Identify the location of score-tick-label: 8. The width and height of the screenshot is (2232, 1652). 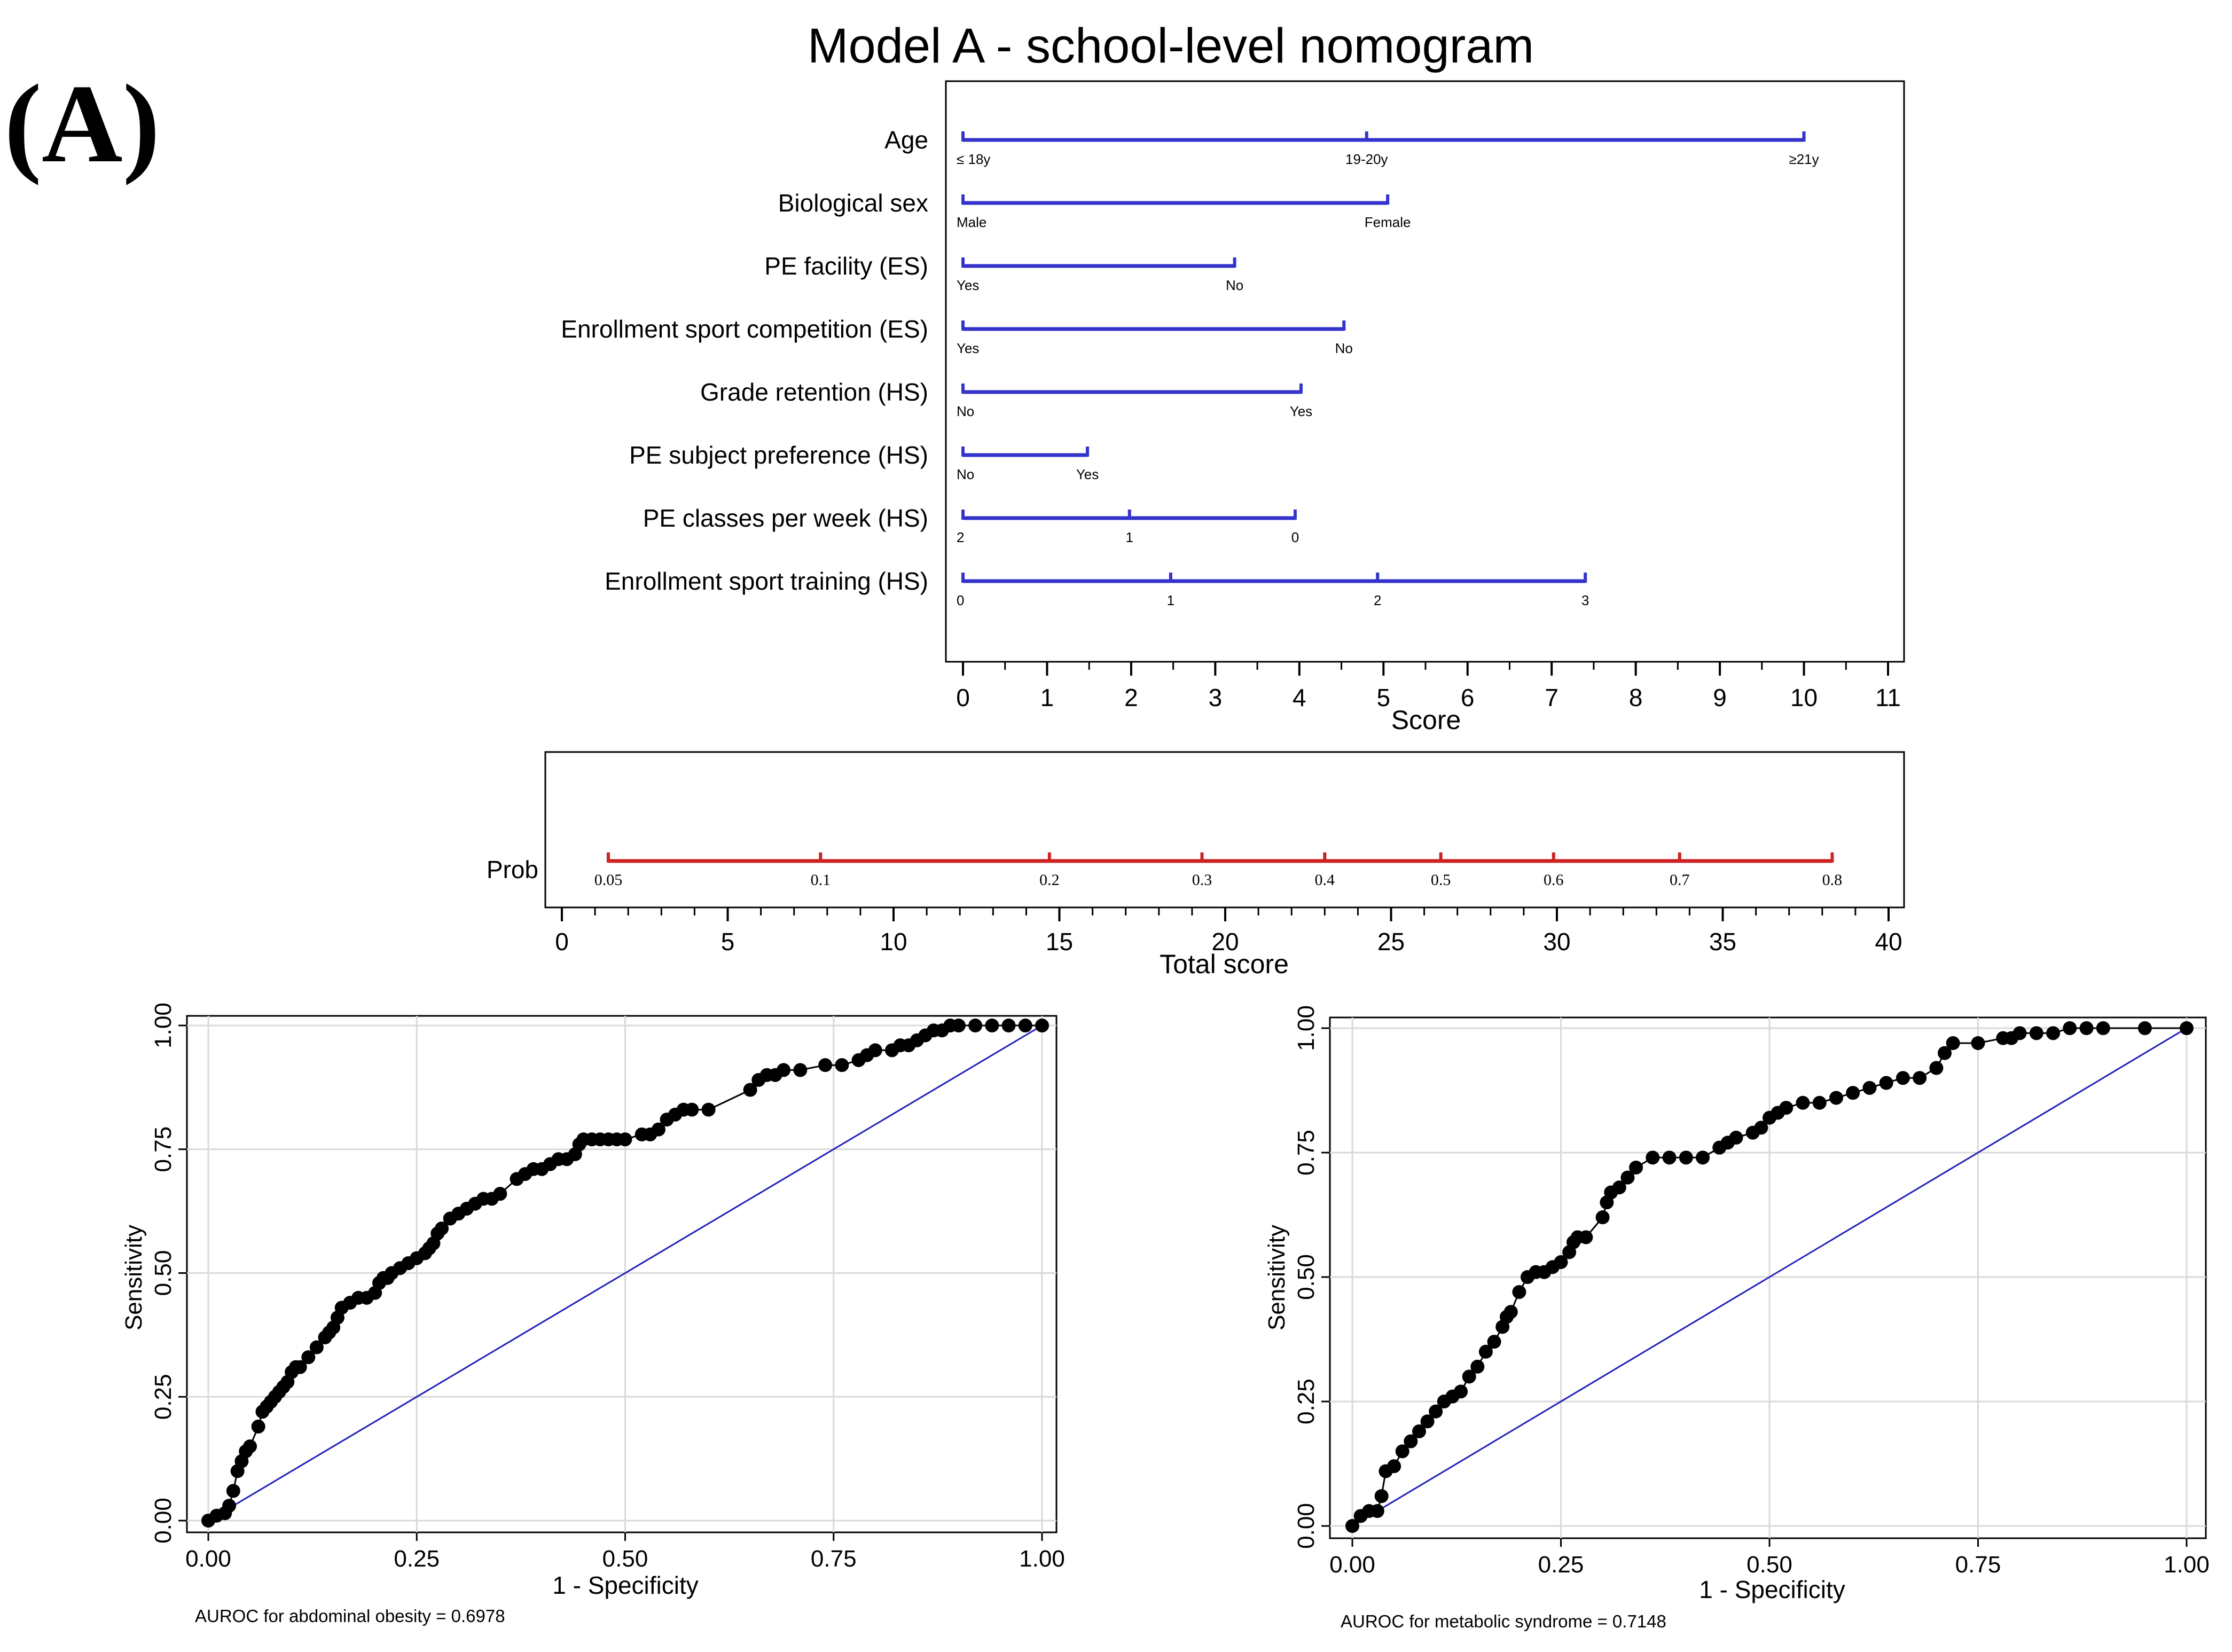
(1636, 697).